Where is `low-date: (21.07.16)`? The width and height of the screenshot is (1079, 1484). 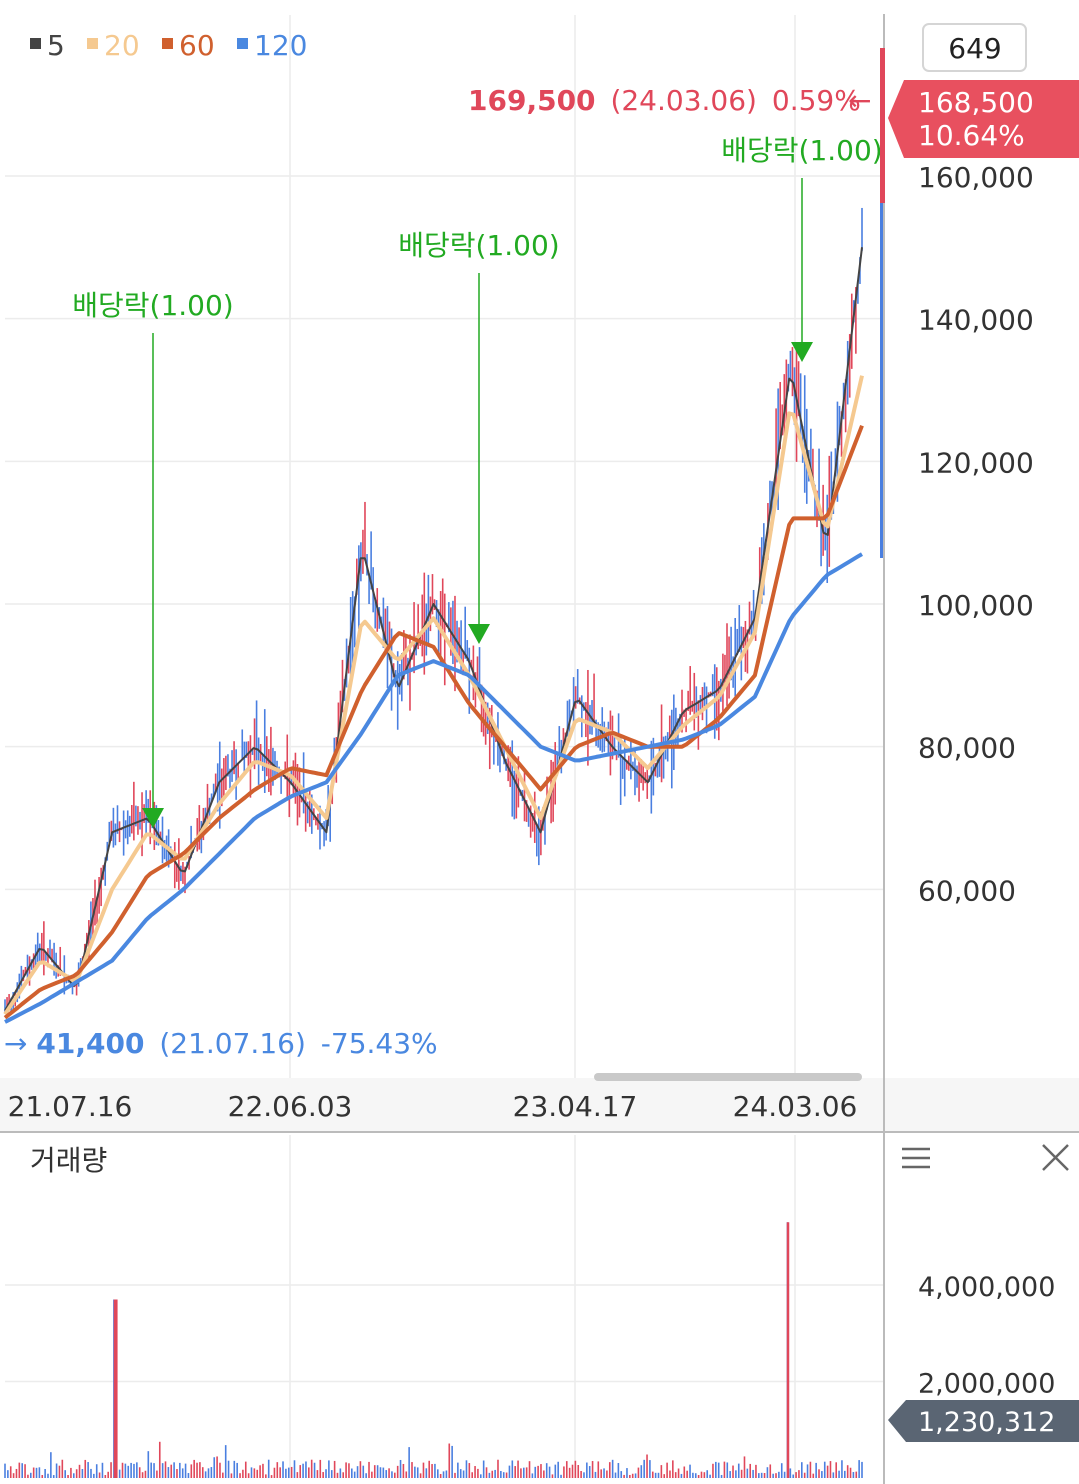
low-date: (21.07.16) is located at coordinates (232, 1043).